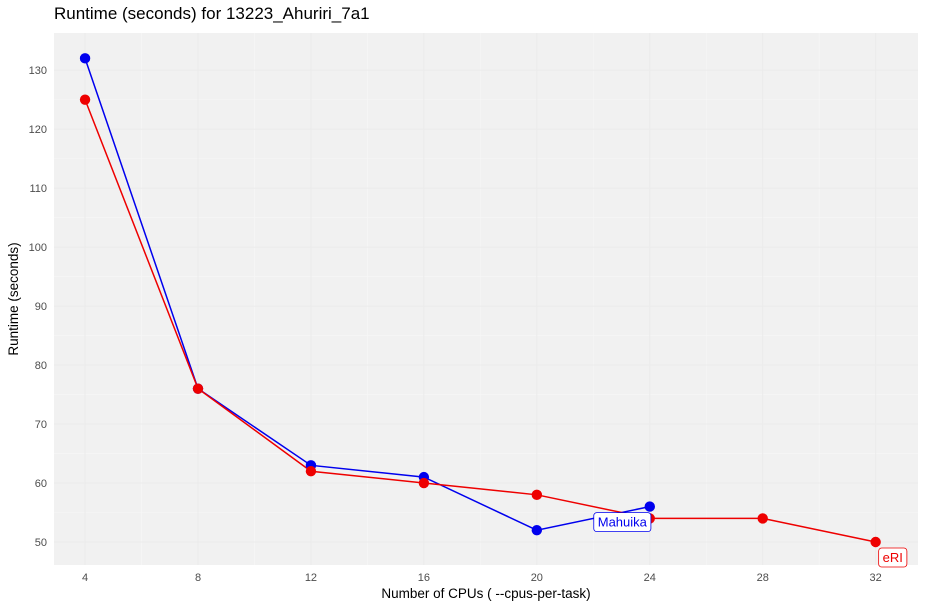 The image size is (925, 610). I want to click on y-tick-label: 80, so click(41, 366).